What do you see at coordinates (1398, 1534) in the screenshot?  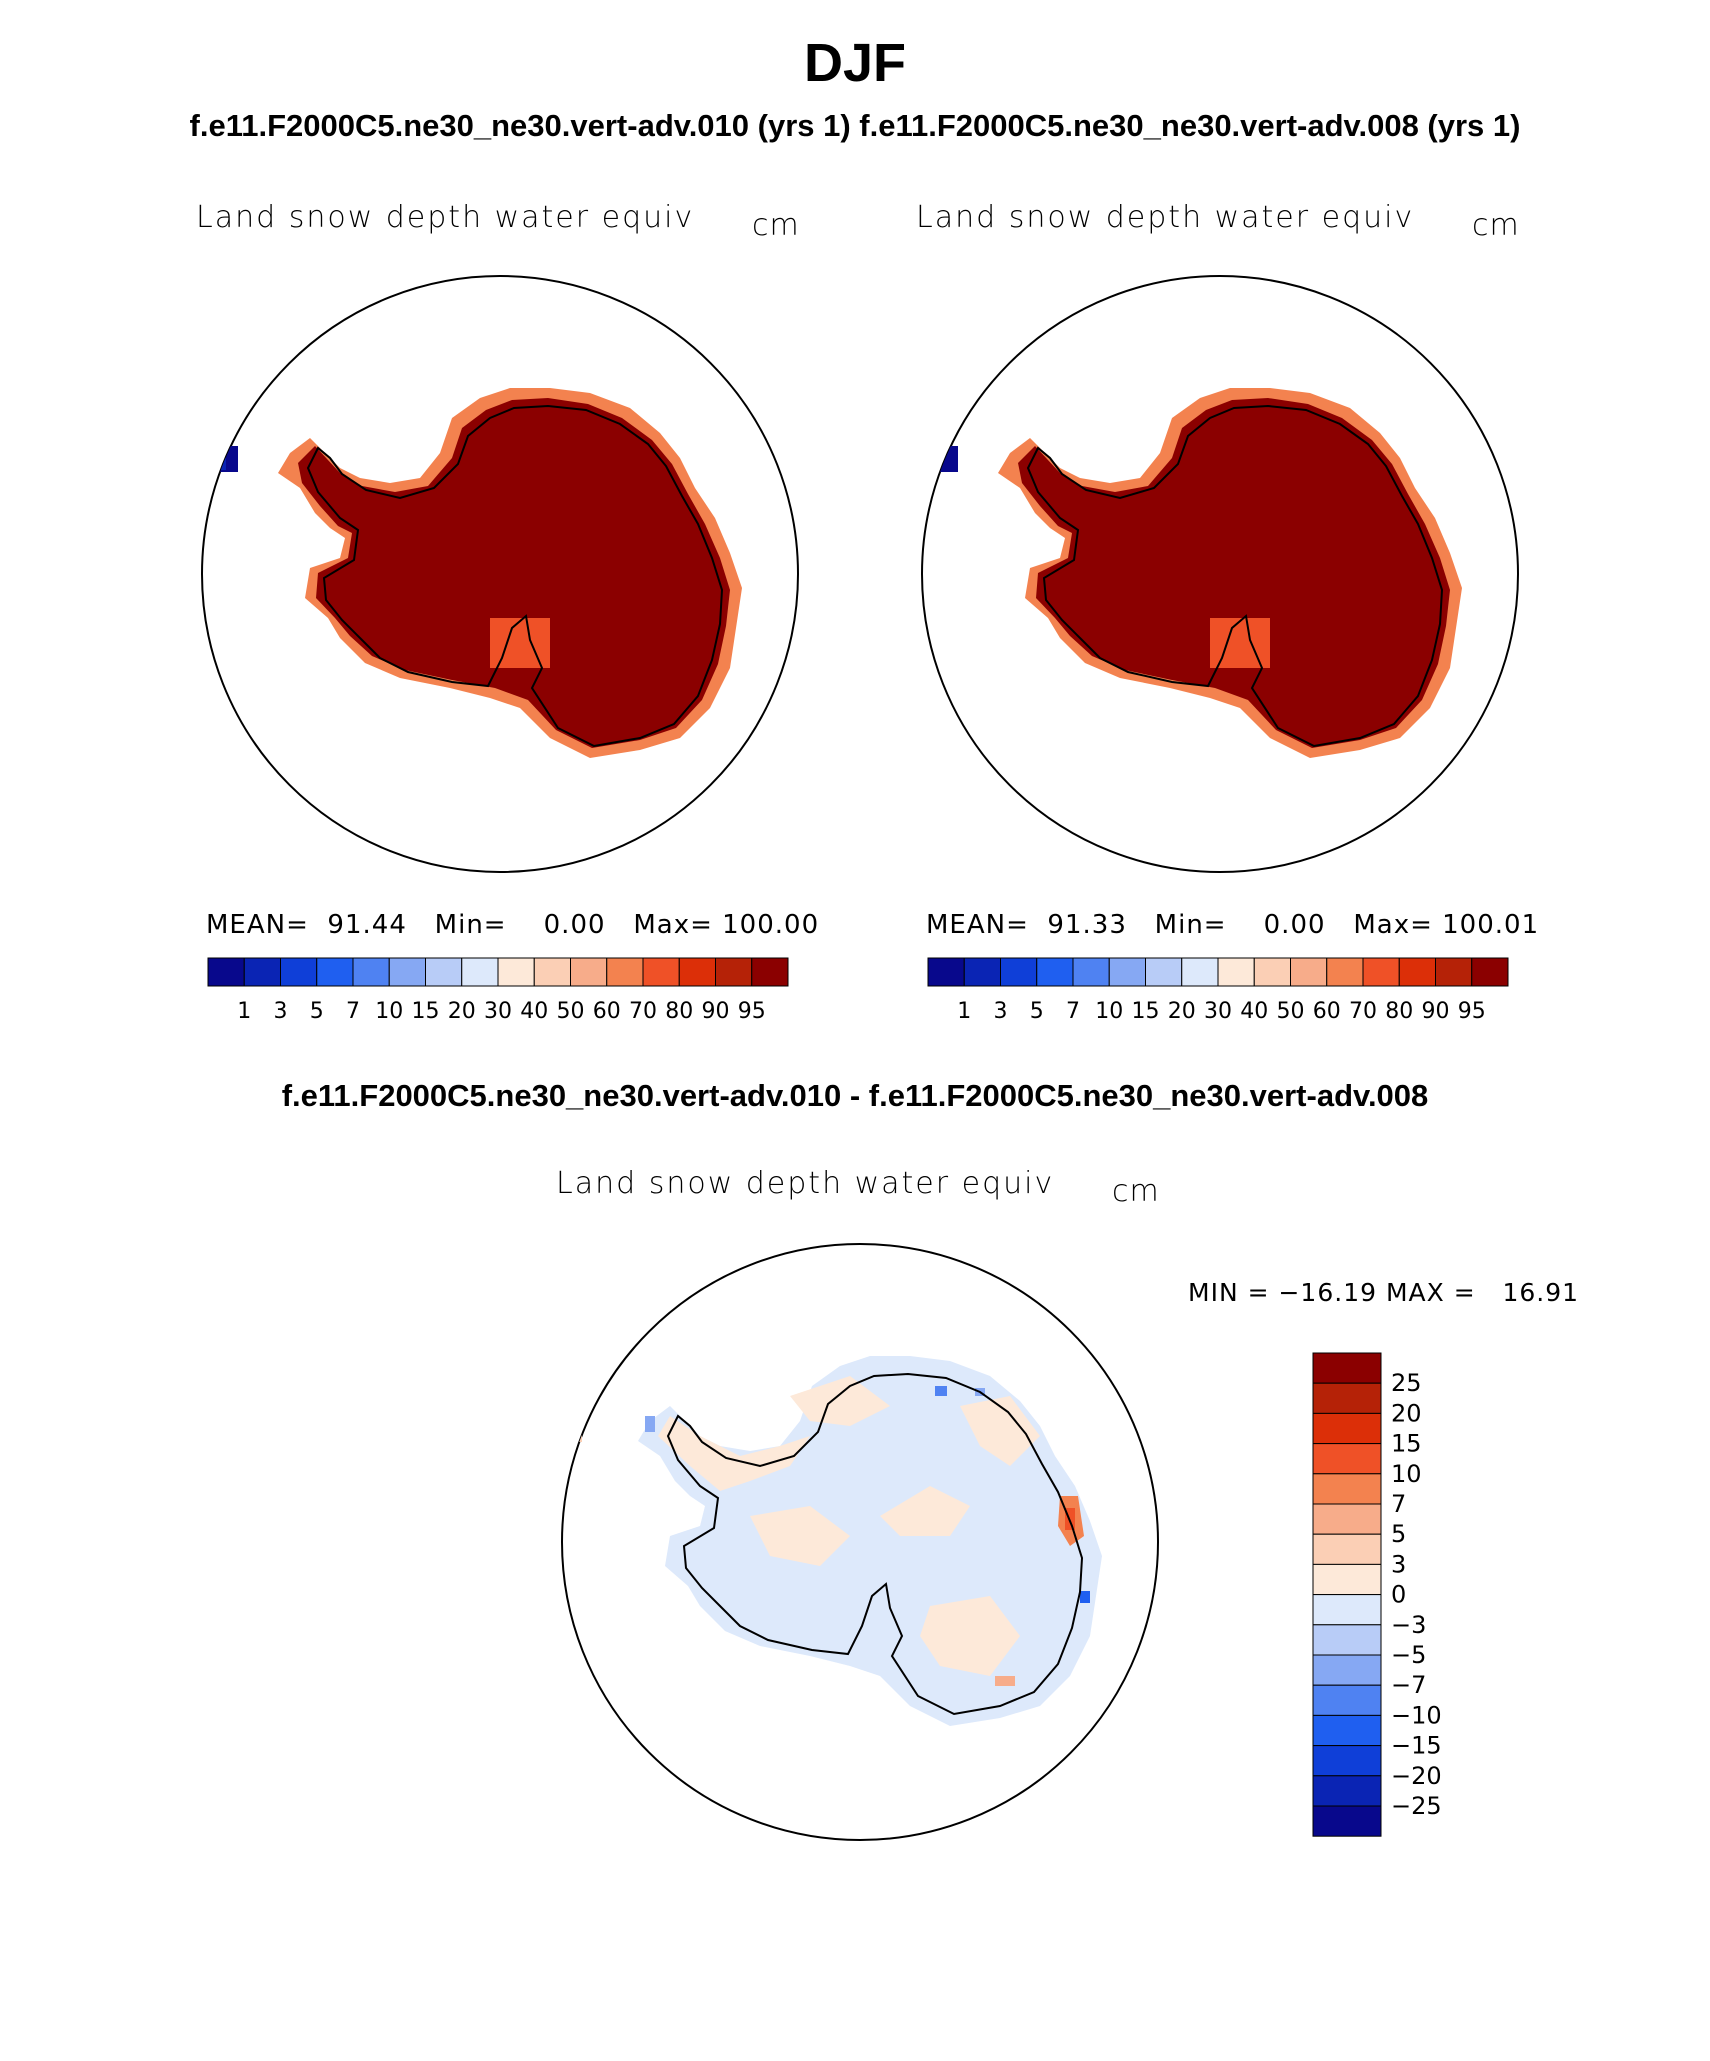 I see `diff-colorbar-tick-label: 5` at bounding box center [1398, 1534].